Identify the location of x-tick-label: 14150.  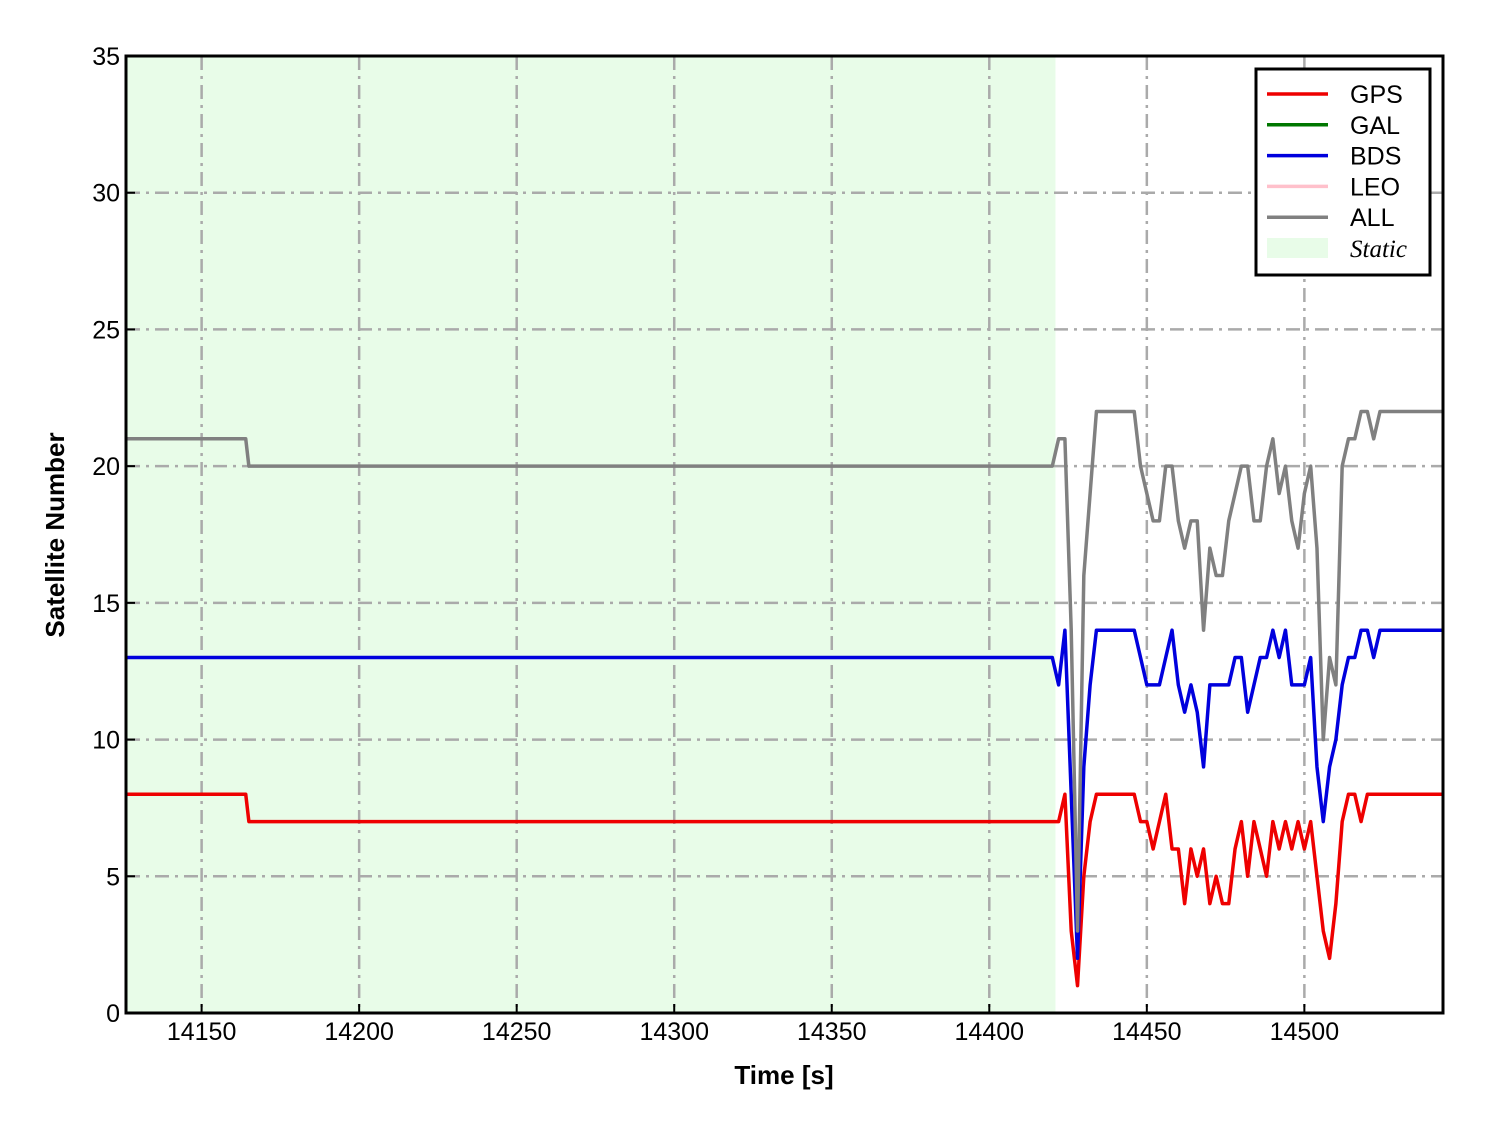
(202, 1032).